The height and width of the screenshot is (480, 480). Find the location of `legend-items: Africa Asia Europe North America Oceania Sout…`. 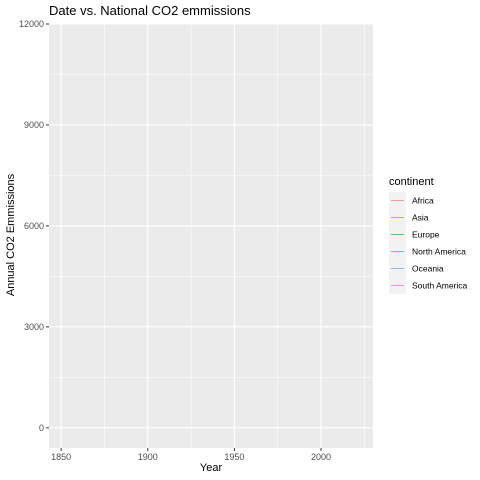

legend-items: Africa Asia Europe North America Oceania Sout… is located at coordinates (428, 243).